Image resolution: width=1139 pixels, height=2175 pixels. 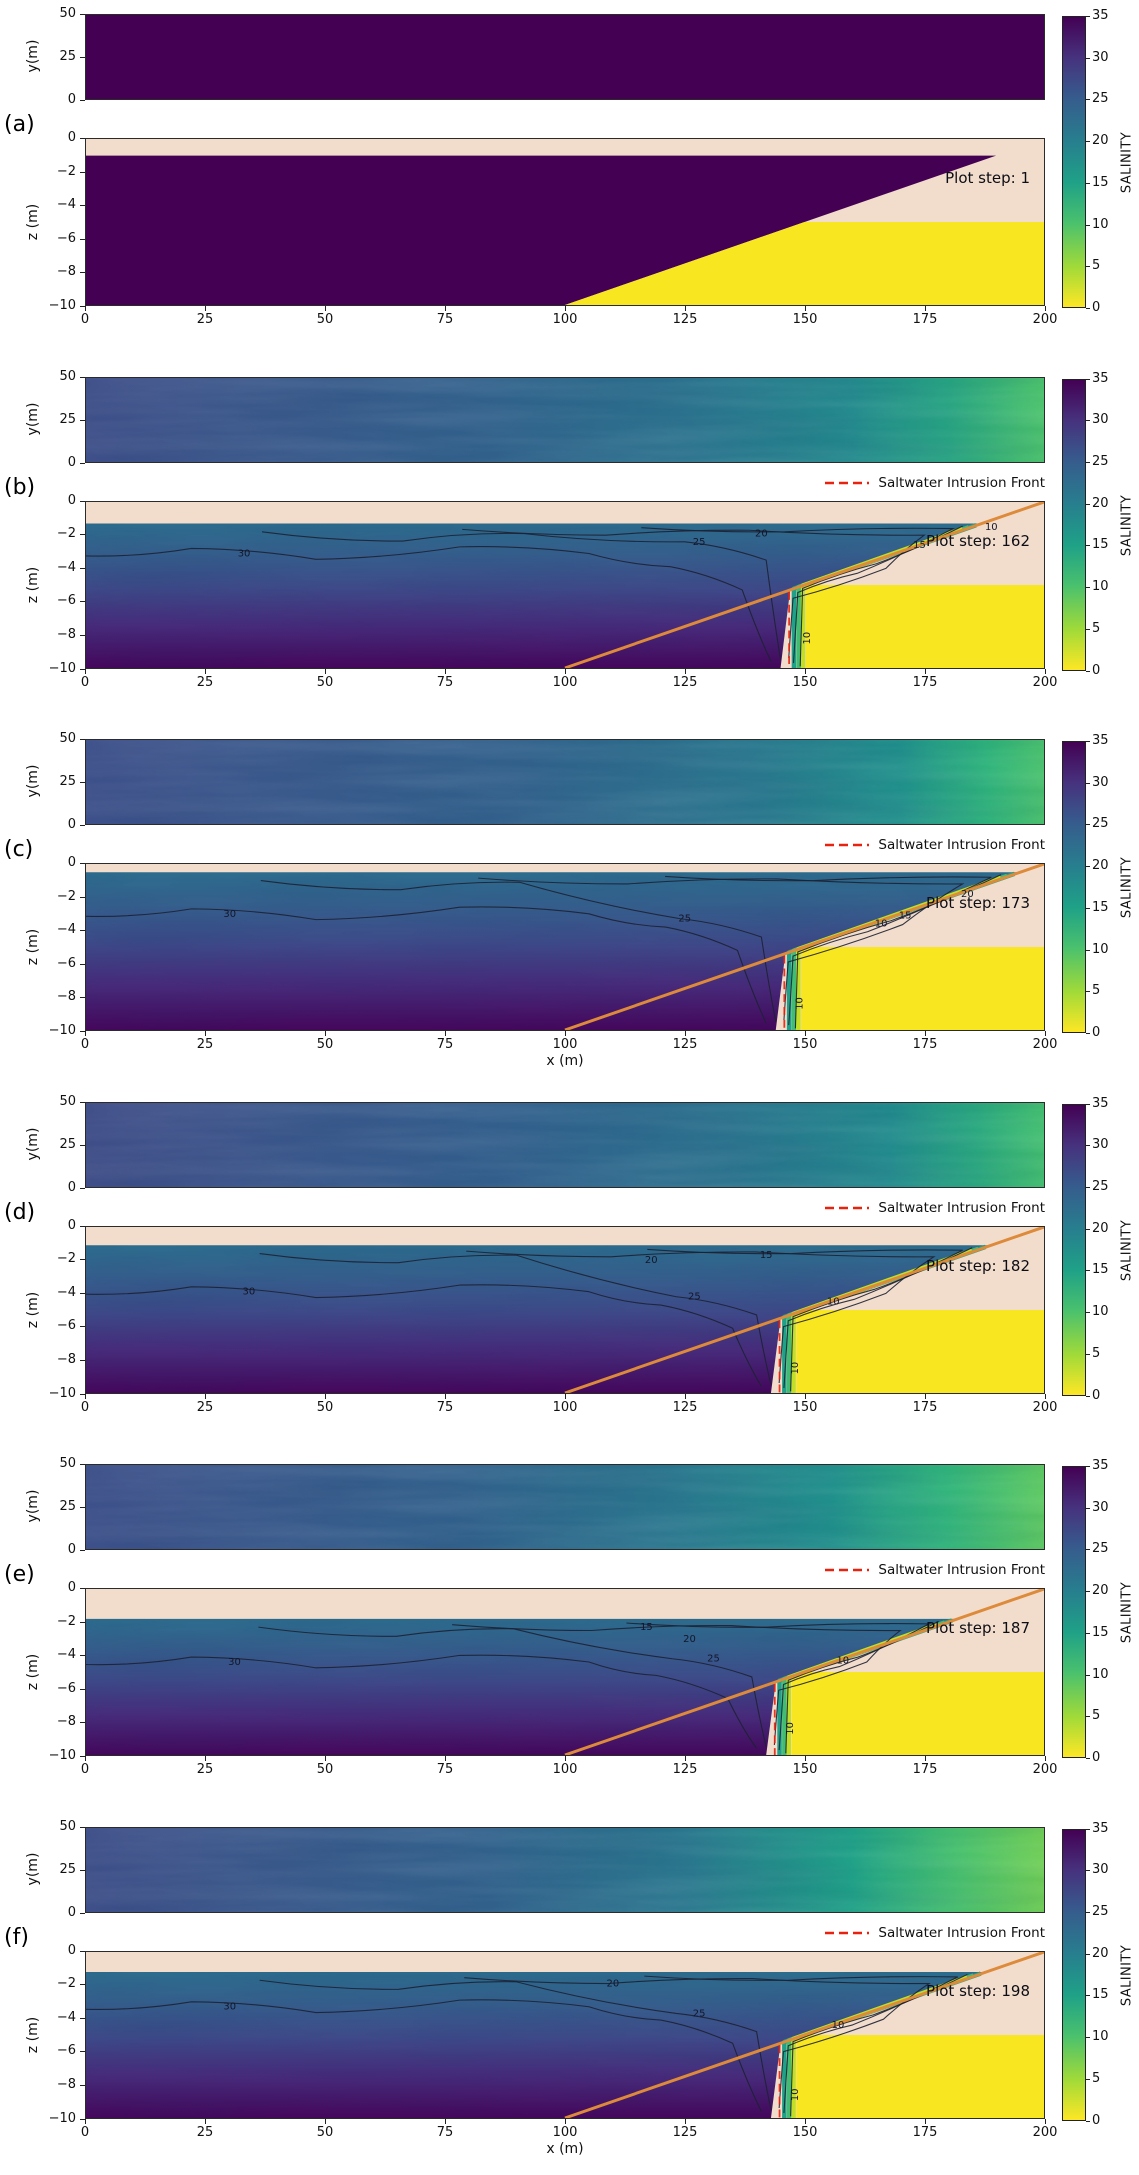 What do you see at coordinates (67, 376) in the screenshot?
I see `y-tick-label: 50` at bounding box center [67, 376].